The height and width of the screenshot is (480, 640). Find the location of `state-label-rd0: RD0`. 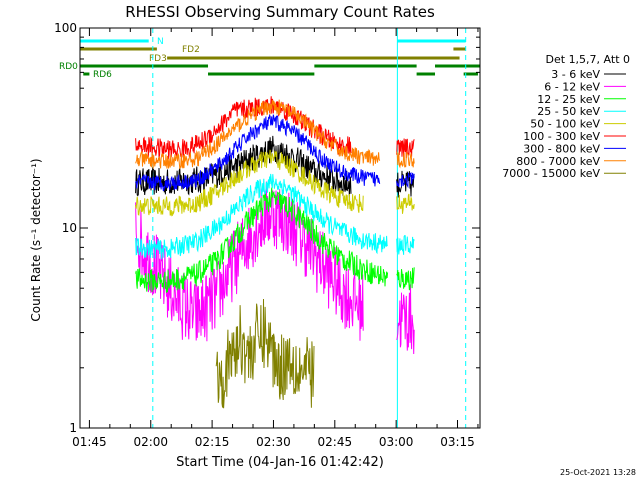

state-label-rd0: RD0 is located at coordinates (68, 67).